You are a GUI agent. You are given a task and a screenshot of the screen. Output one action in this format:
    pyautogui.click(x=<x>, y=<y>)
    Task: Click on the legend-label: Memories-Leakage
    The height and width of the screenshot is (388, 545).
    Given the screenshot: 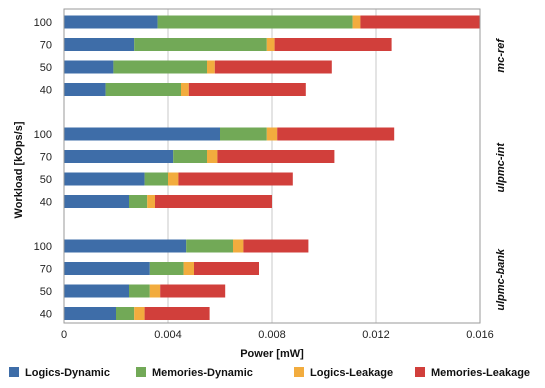 What is the action you would take?
    pyautogui.click(x=480, y=373)
    